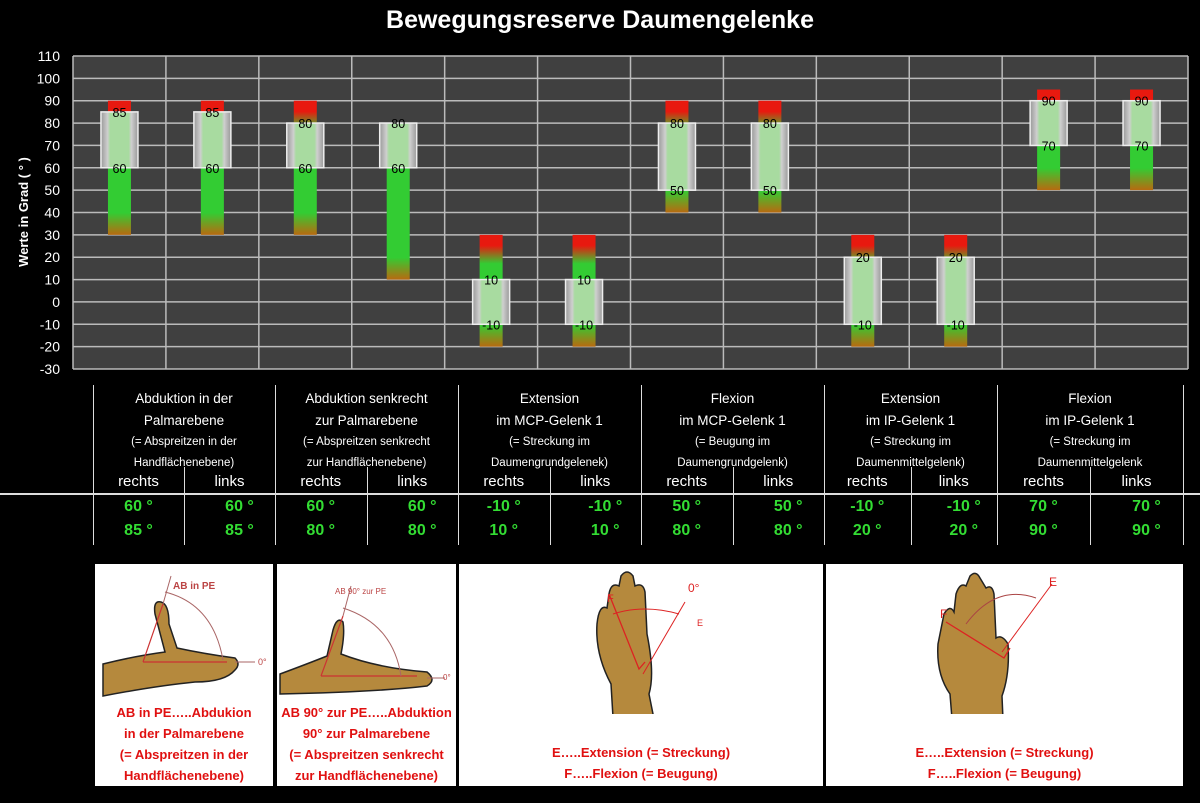  Describe the element at coordinates (1043, 530) in the screenshot. I see `value-high: 90 °` at that location.